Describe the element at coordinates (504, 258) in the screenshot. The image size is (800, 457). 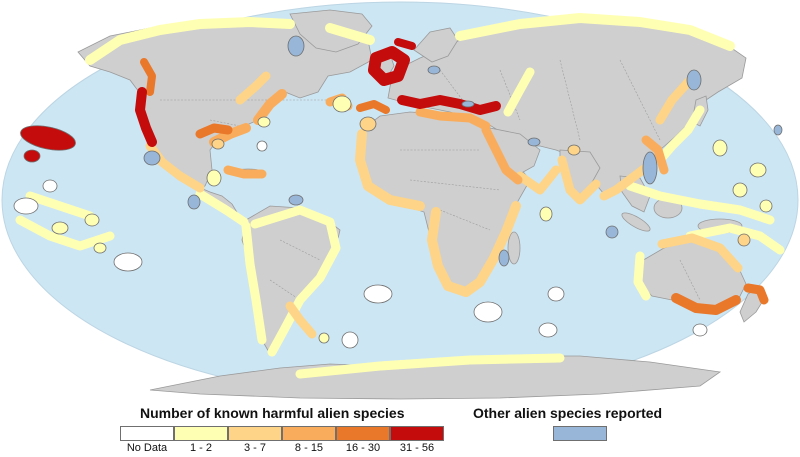
I see `other-blob-madagascar` at that location.